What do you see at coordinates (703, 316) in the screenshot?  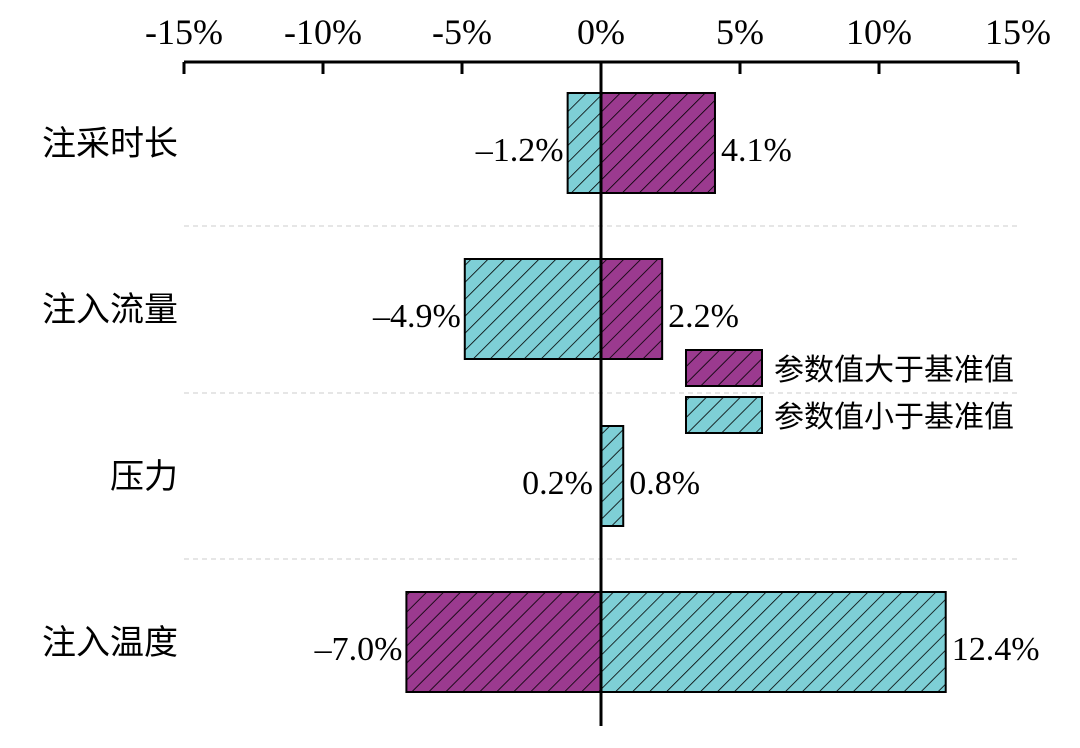 I see `value-label: 2.2%` at bounding box center [703, 316].